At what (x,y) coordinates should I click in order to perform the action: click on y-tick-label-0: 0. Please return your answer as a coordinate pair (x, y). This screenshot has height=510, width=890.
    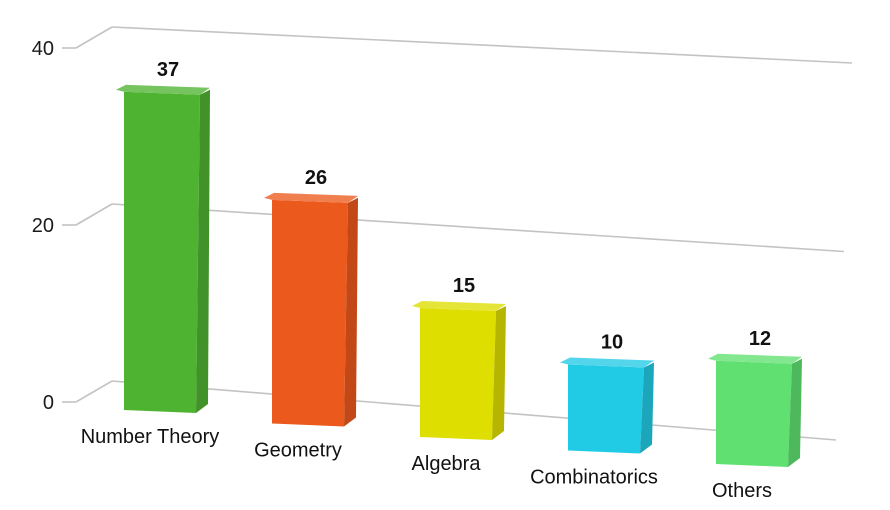
    Looking at the image, I should click on (48, 403).